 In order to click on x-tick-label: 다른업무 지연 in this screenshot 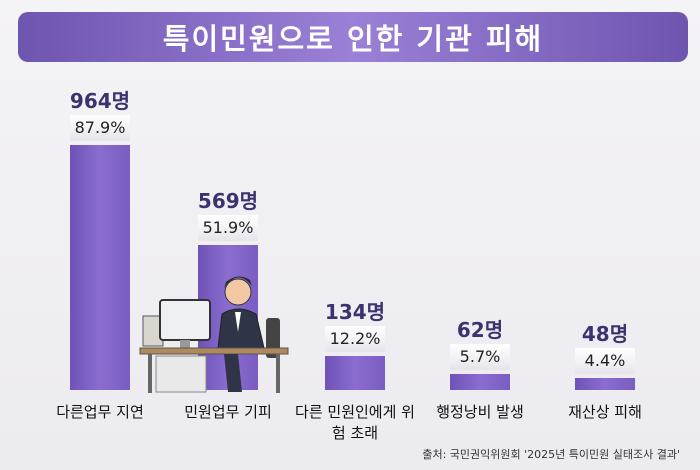, I will do `click(100, 412)`.